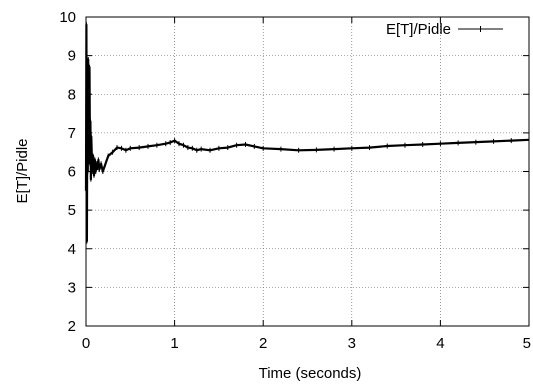 This screenshot has width=533, height=390. I want to click on y-tick-label: 10, so click(67, 17).